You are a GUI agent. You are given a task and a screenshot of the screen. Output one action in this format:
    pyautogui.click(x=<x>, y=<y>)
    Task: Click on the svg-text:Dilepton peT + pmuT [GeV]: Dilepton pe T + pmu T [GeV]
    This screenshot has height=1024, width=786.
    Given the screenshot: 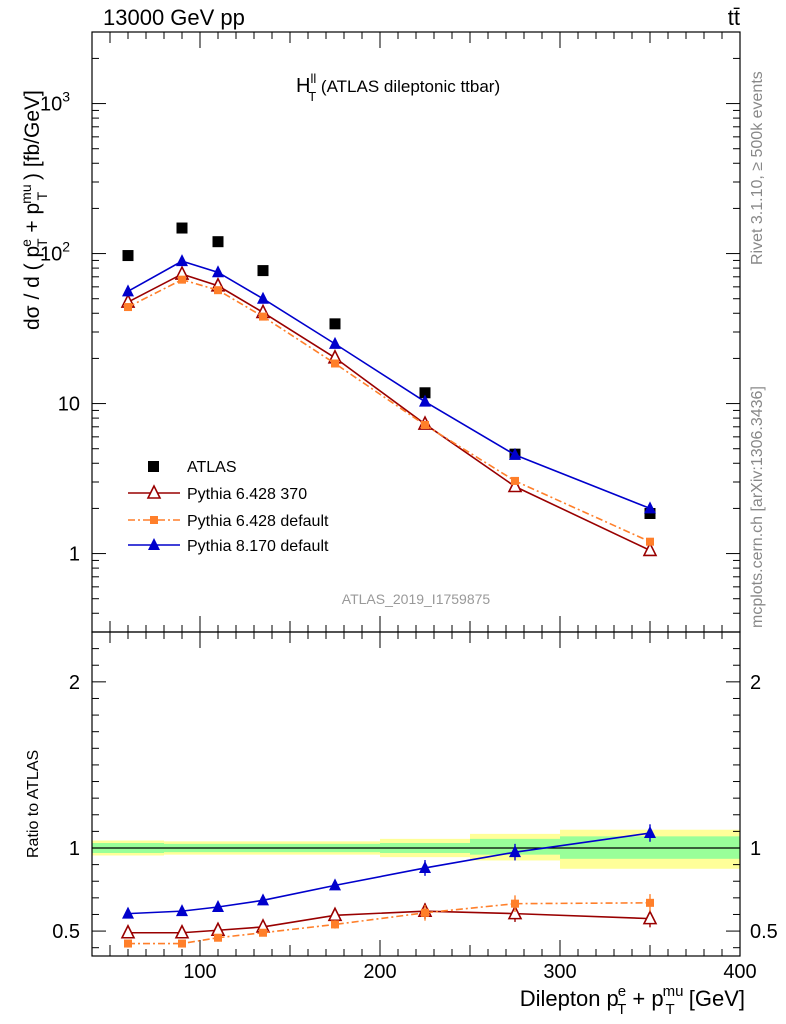 What is the action you would take?
    pyautogui.click(x=632, y=1000)
    